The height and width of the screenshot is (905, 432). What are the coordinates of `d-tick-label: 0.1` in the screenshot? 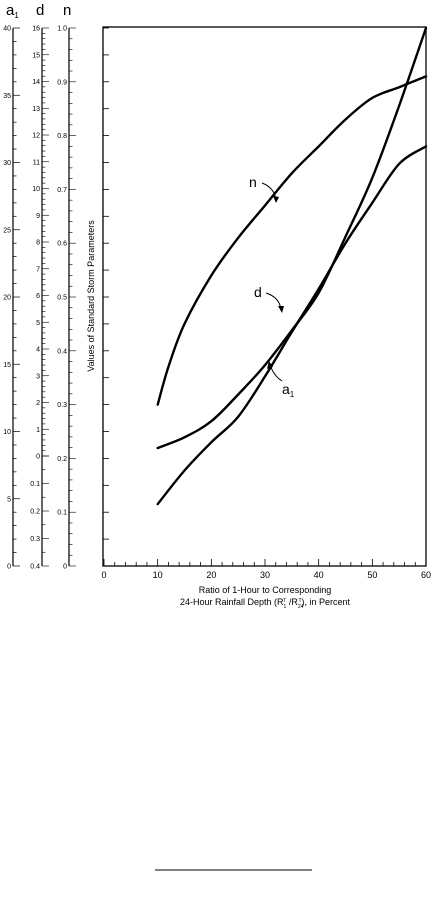 It's located at (35, 484).